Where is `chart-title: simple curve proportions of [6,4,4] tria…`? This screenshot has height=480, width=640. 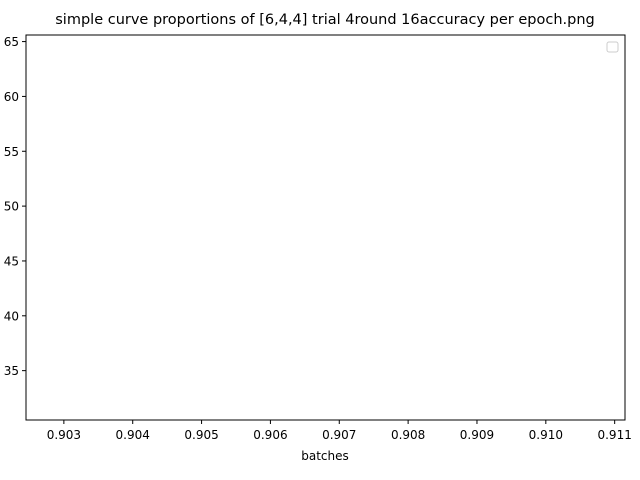
chart-title: simple curve proportions of [6,4,4] tria… is located at coordinates (324, 20).